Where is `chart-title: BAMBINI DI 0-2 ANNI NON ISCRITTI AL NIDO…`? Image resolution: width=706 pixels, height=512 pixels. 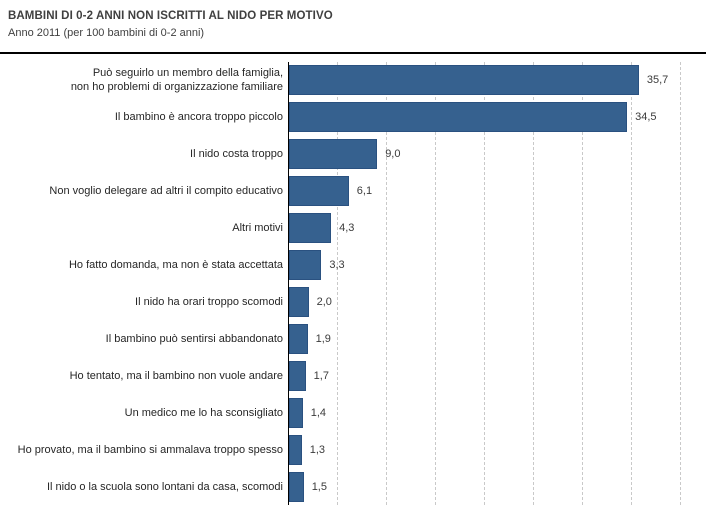 chart-title: BAMBINI DI 0-2 ANNI NON ISCRITTI AL NIDO… is located at coordinates (170, 16).